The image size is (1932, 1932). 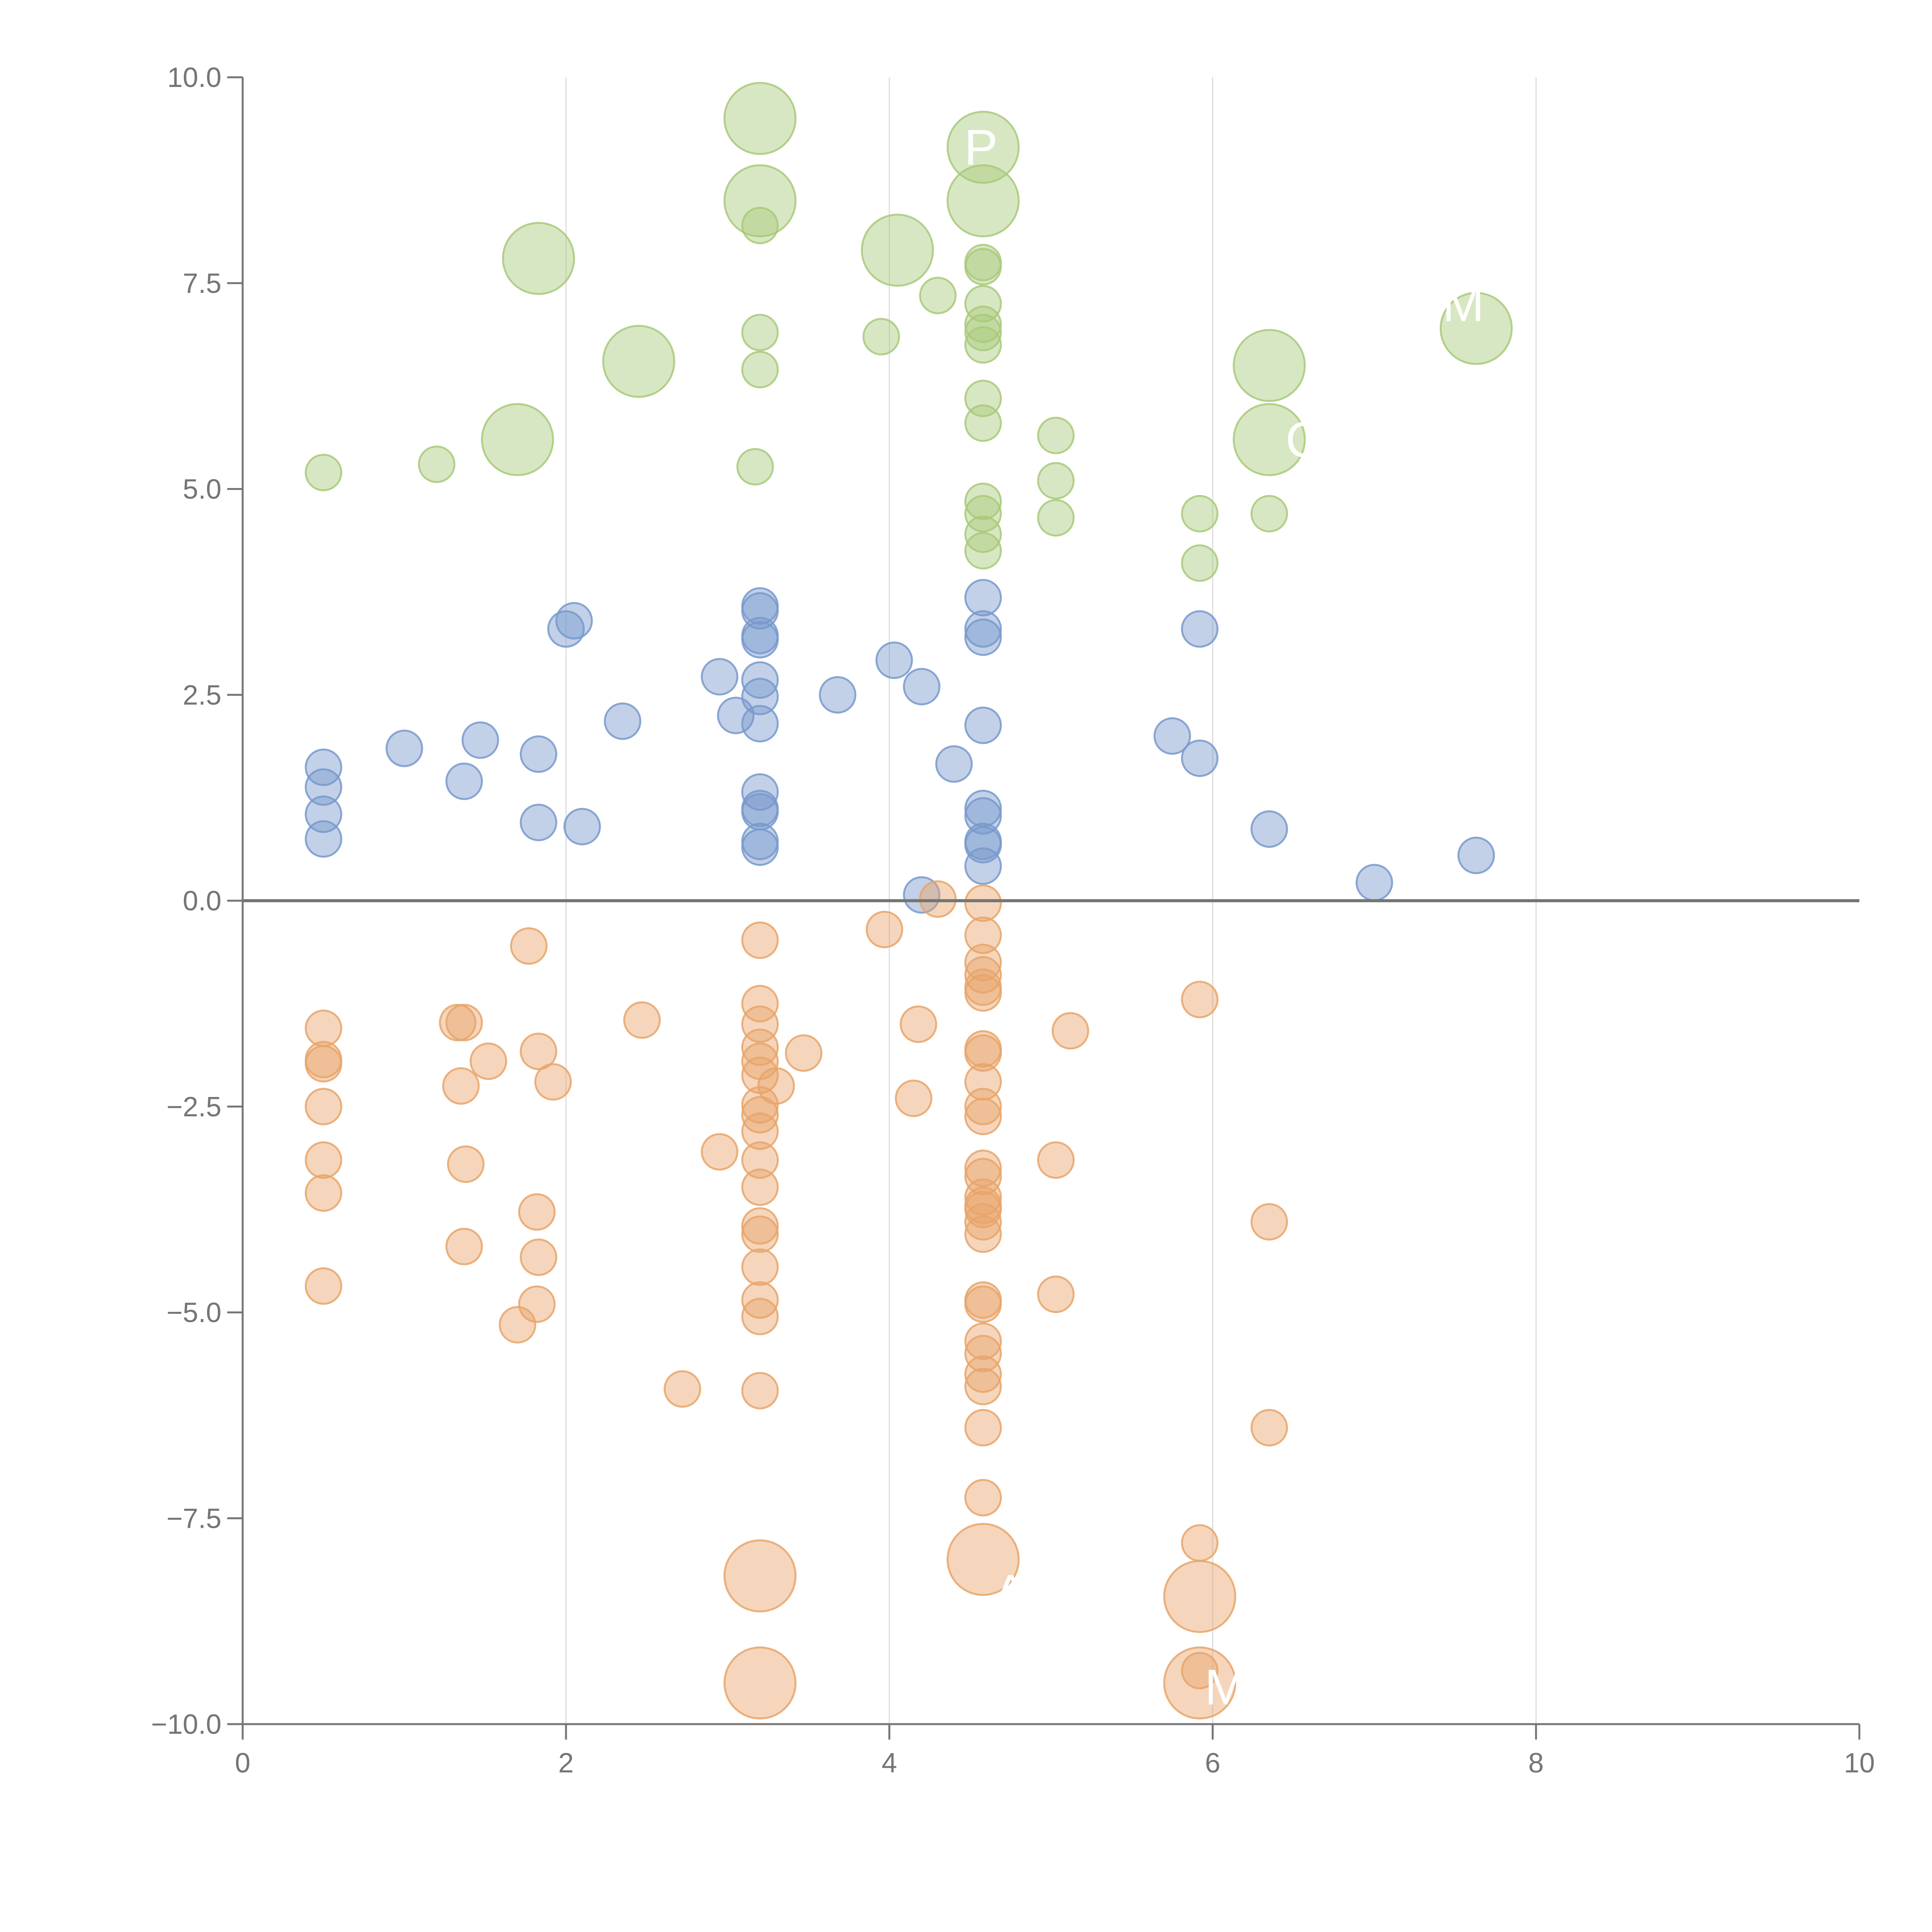 I want to click on y-tick-label: −10.0, so click(x=186, y=1725).